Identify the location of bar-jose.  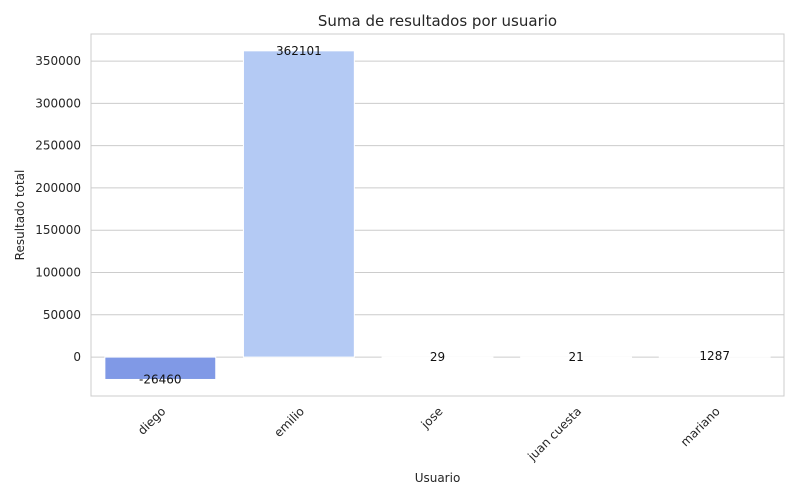
(437, 357).